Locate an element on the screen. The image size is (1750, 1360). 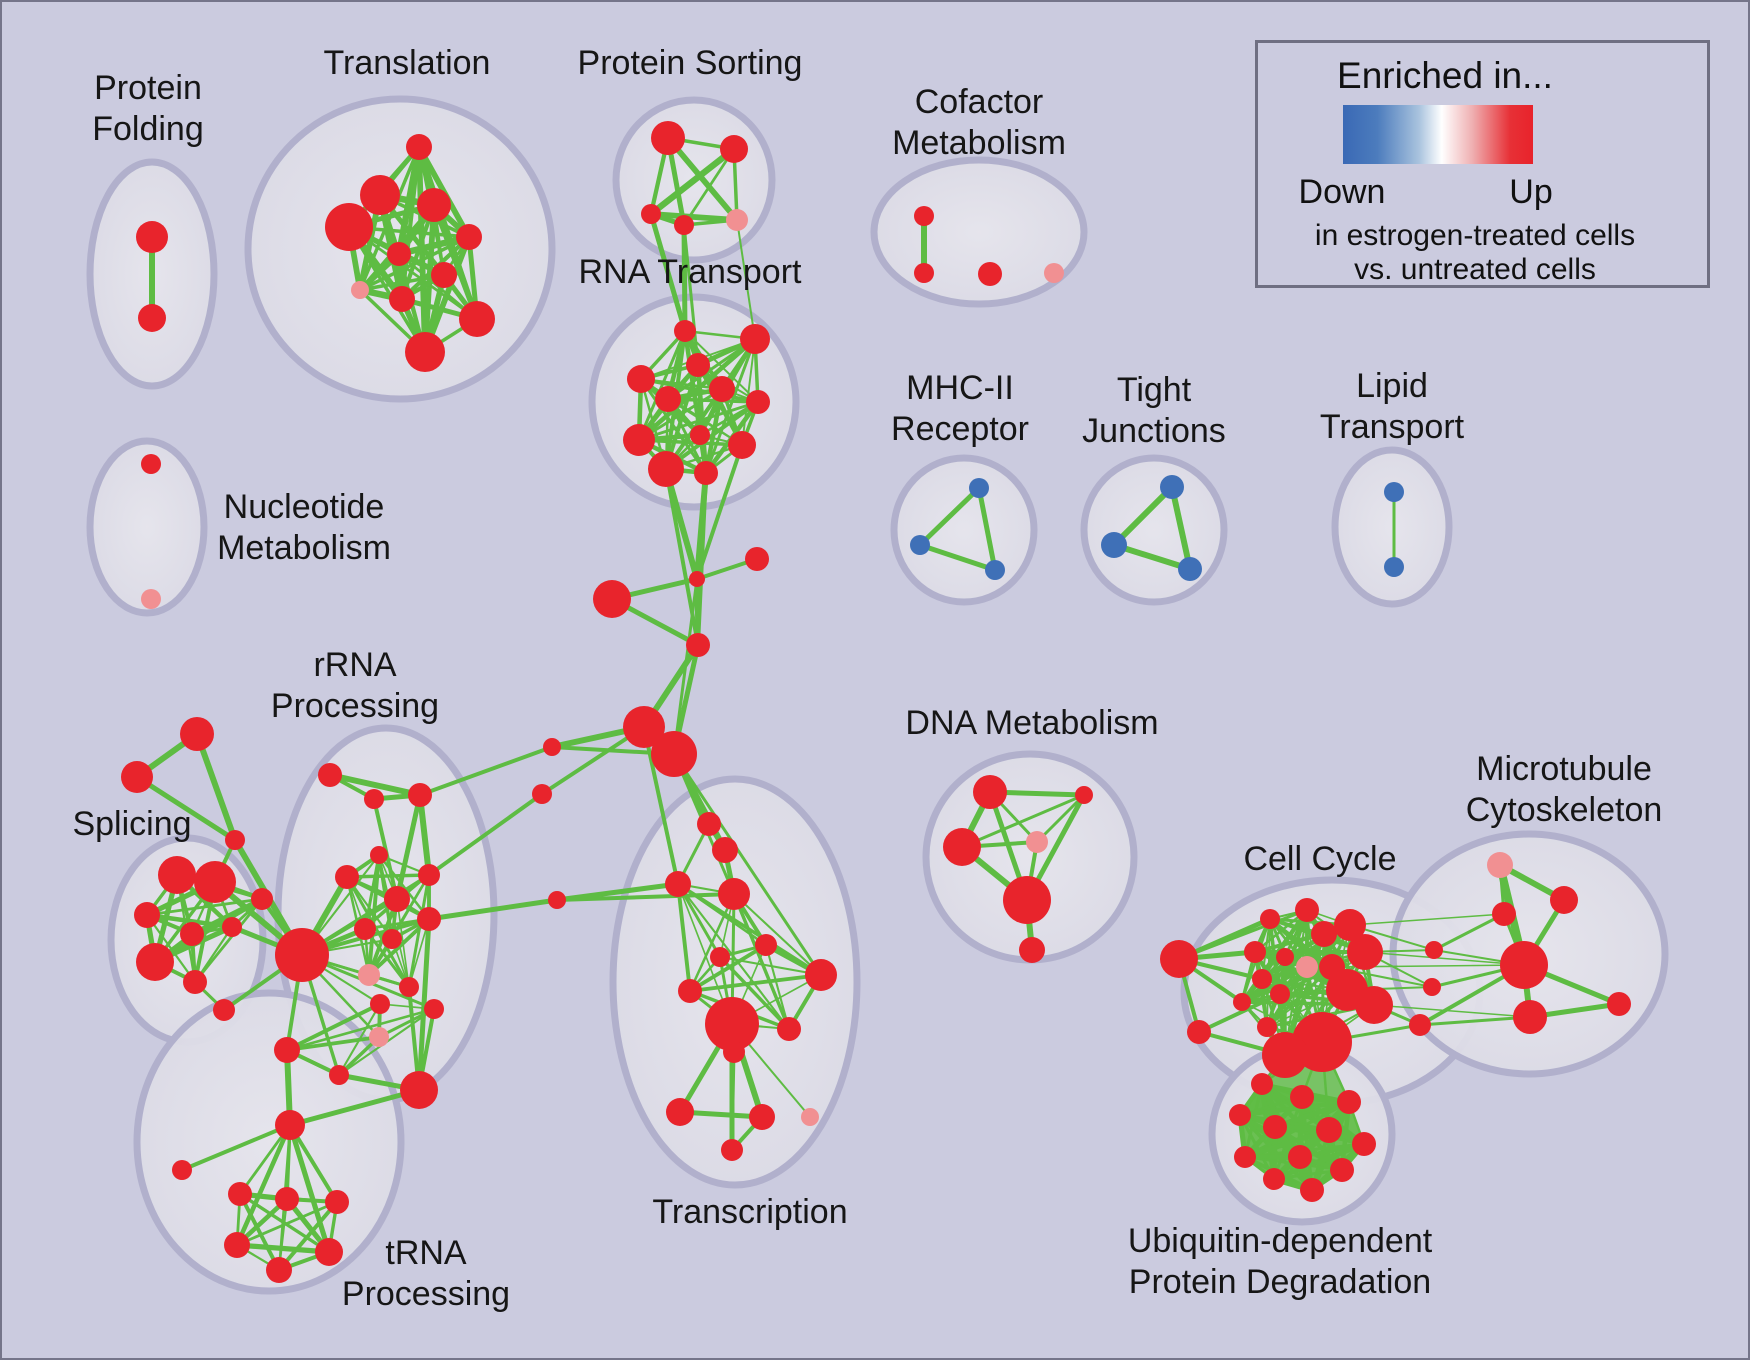
node-tr2 is located at coordinates (380, 195).